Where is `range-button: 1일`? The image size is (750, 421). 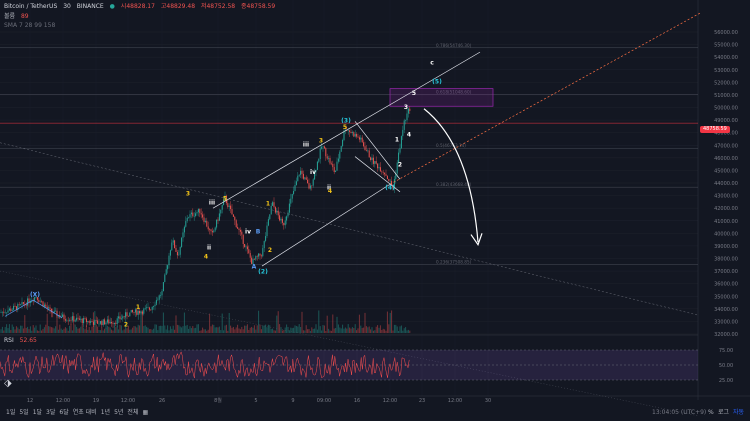 range-button: 1일 is located at coordinates (11, 412).